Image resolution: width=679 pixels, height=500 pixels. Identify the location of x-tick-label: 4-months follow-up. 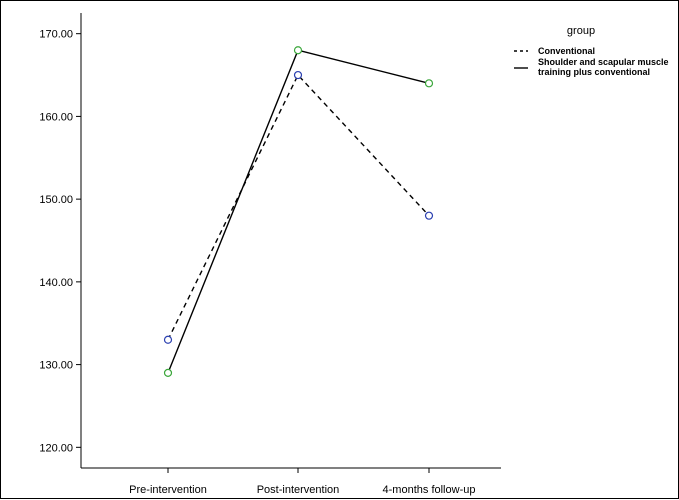
(429, 490).